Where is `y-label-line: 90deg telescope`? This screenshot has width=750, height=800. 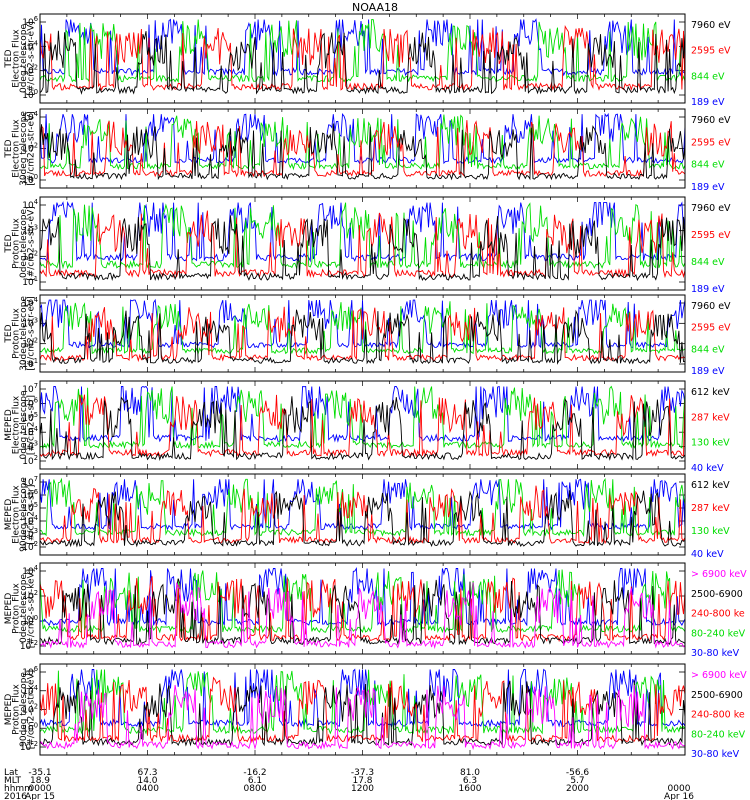
y-label-line: 90deg telescope is located at coordinates (24, 709).